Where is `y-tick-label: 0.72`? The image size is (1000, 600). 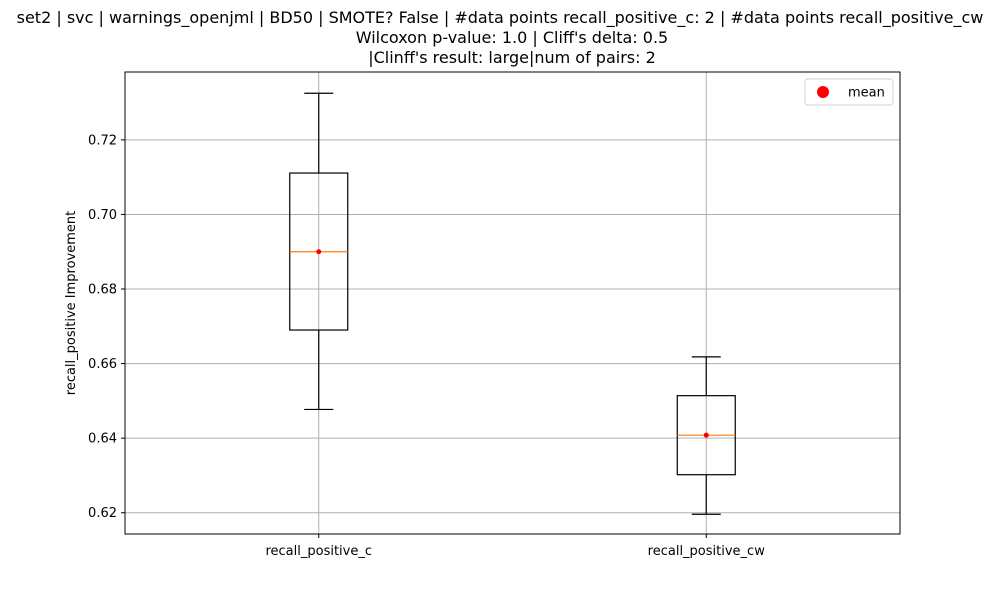
y-tick-label: 0.72 is located at coordinates (102, 140).